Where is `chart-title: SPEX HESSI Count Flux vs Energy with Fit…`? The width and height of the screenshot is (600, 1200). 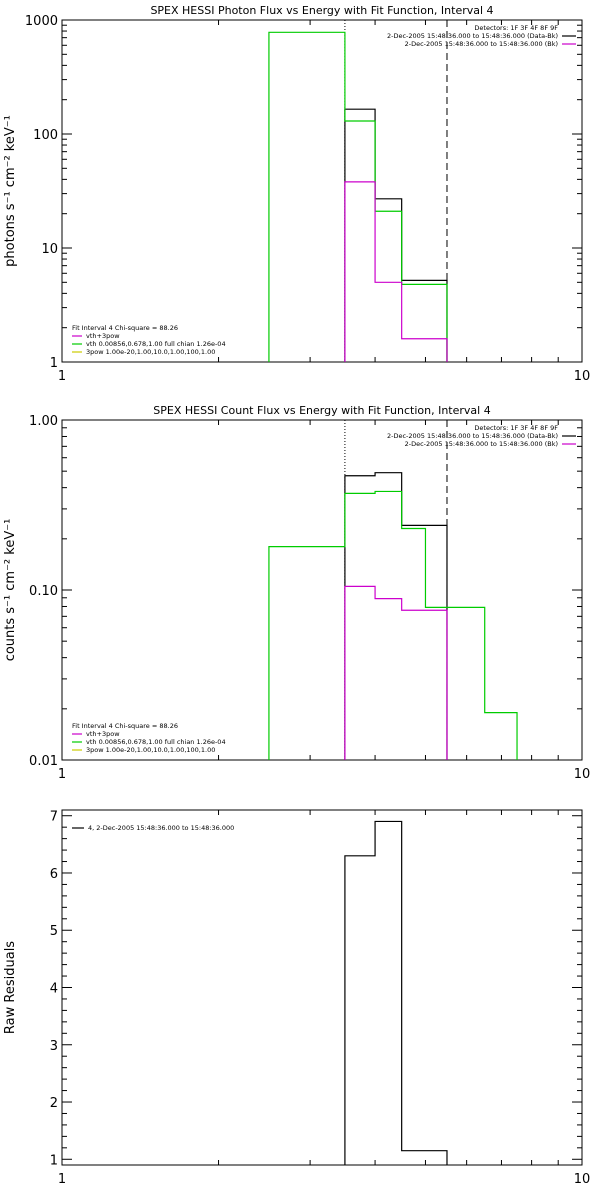 chart-title: SPEX HESSI Count Flux vs Energy with Fit… is located at coordinates (321, 410).